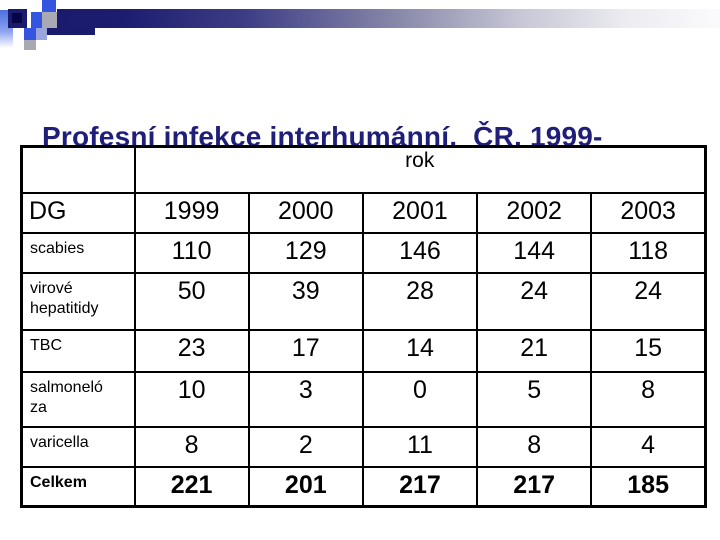  I want to click on value-cell: 118, so click(648, 252).